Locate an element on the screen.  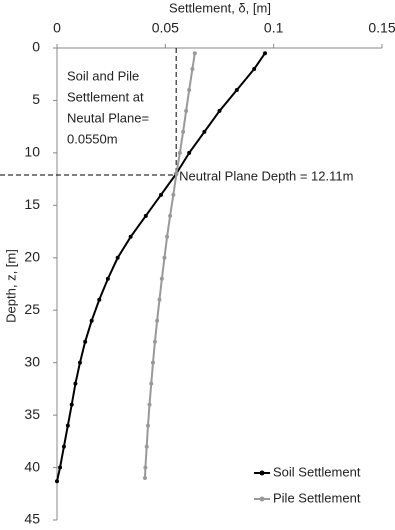
y-tick-label: 30 is located at coordinates (32, 361).